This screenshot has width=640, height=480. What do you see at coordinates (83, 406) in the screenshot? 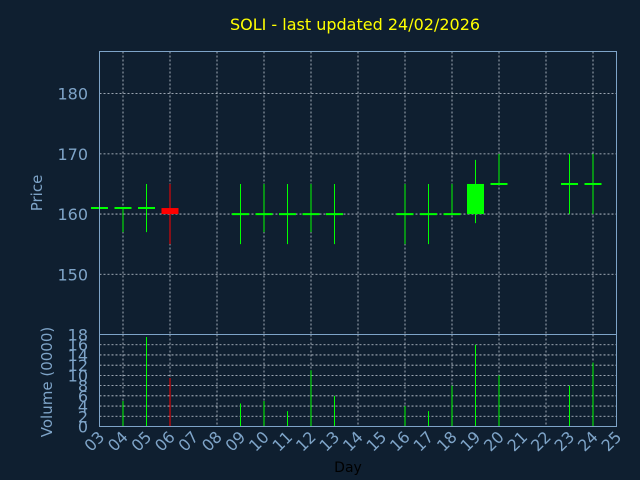
I see `volume-tick-label: 4` at bounding box center [83, 406].